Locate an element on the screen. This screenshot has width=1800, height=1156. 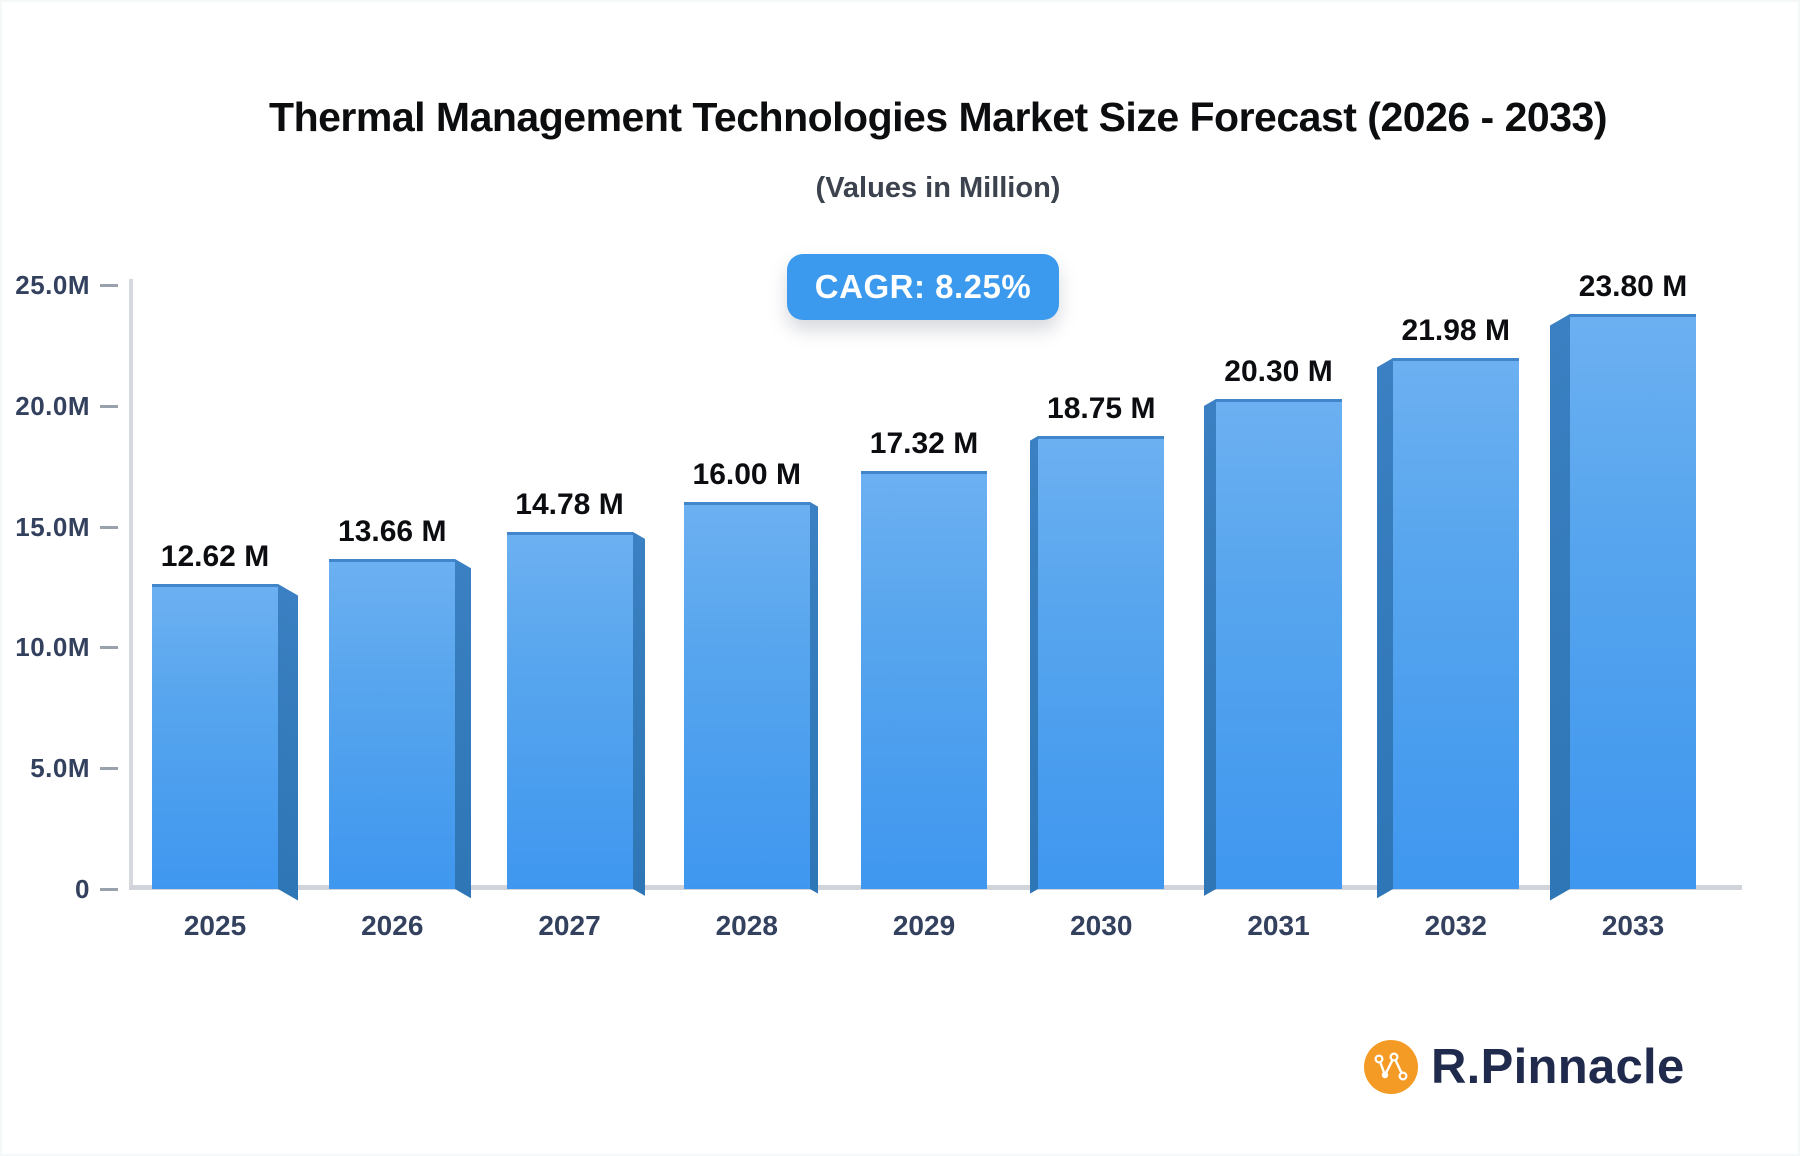
network-nodes-icon is located at coordinates (1391, 1067).